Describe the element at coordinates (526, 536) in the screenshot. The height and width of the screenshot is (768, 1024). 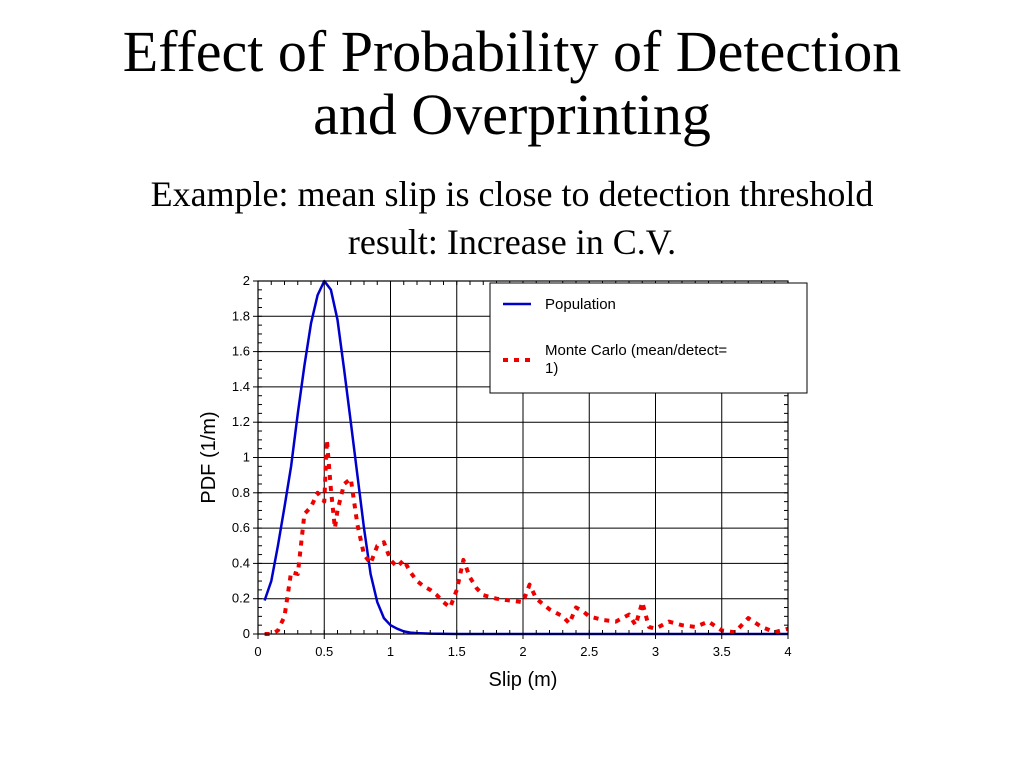
I see `series-line-monte-carlo` at that location.